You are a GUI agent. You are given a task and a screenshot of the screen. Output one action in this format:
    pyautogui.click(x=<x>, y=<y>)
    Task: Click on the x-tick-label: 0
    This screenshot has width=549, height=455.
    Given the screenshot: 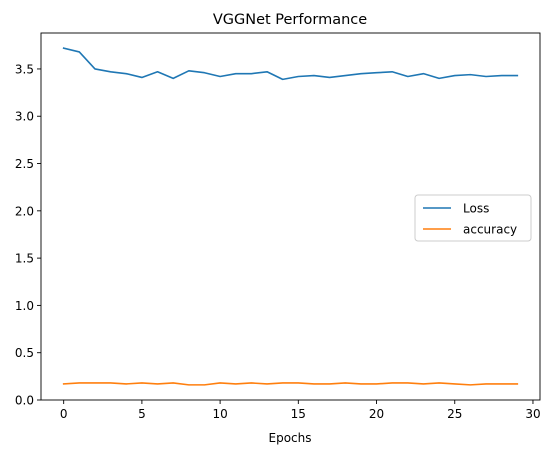 What is the action you would take?
    pyautogui.click(x=64, y=414)
    